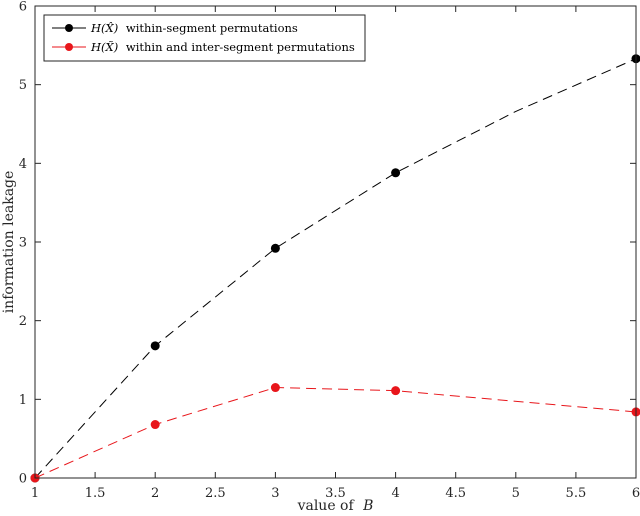 This screenshot has width=640, height=516. What do you see at coordinates (326, 506) in the screenshot?
I see `x-axis-label-text: value of` at bounding box center [326, 506].